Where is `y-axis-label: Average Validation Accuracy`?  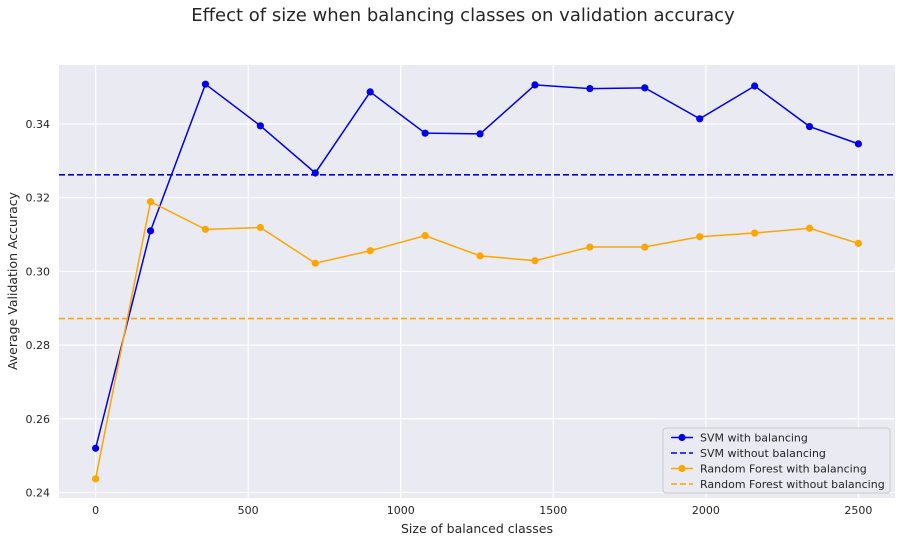
y-axis-label: Average Validation Accuracy is located at coordinates (12, 280).